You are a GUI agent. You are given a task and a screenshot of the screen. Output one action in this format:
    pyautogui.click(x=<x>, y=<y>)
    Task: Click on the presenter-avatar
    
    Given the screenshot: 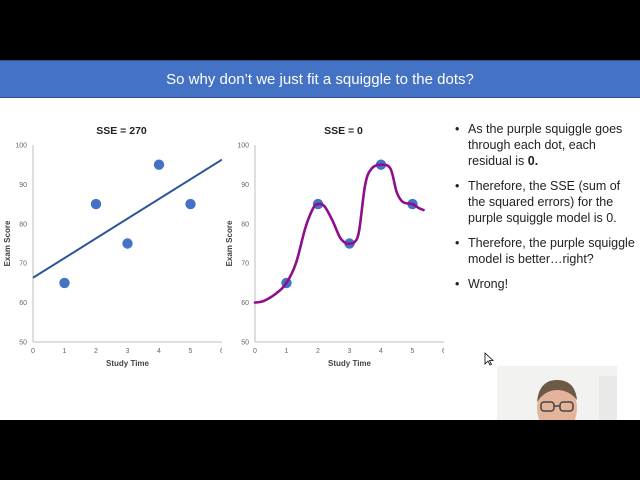 What is the action you would take?
    pyautogui.click(x=557, y=393)
    